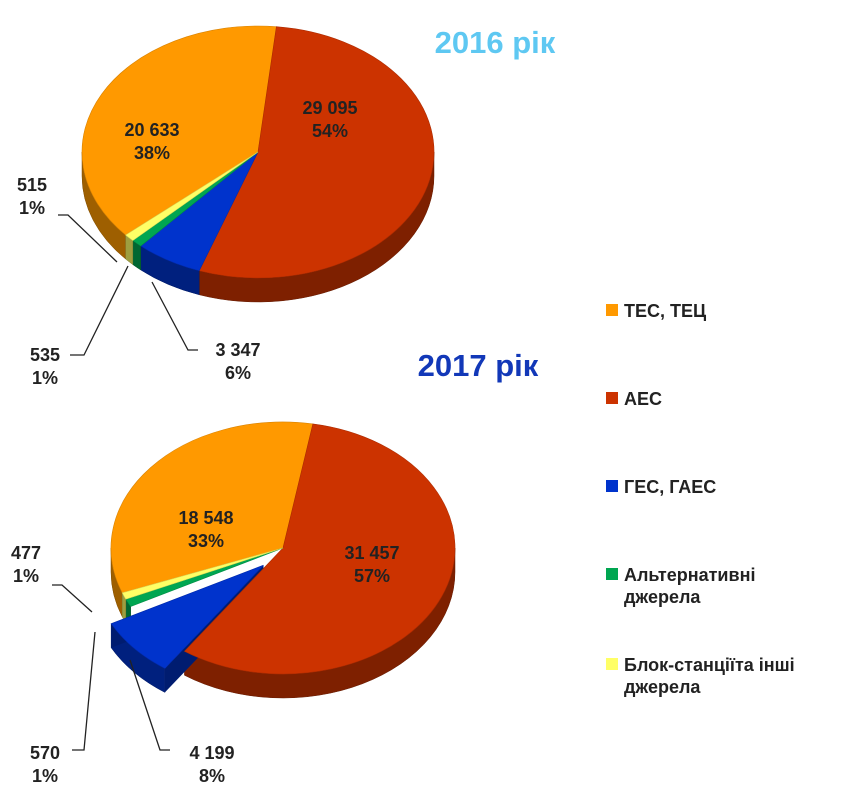 This screenshot has height=786, width=868. I want to click on data-label: 477, so click(26, 553).